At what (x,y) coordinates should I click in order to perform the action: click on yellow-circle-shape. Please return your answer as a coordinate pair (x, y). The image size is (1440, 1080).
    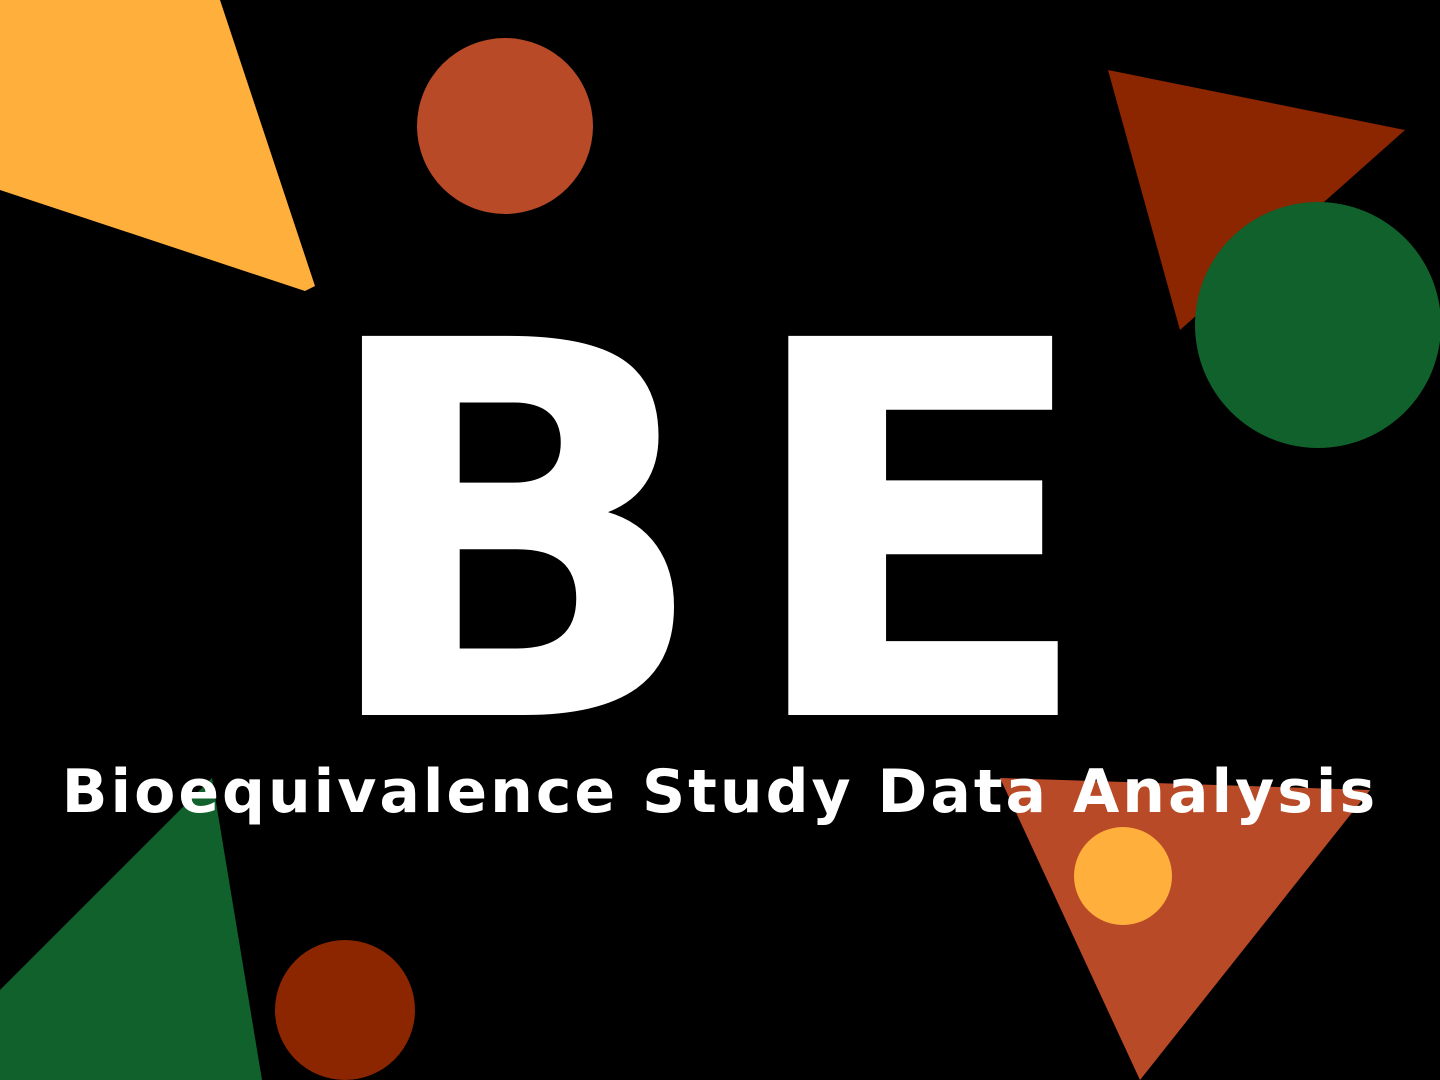
    Looking at the image, I should click on (1123, 876).